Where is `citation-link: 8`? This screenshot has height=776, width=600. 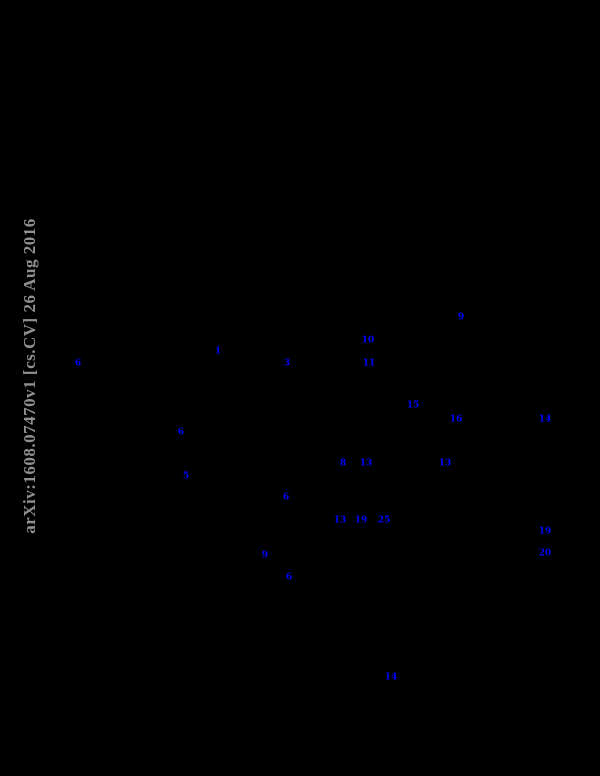
citation-link: 8 is located at coordinates (343, 463).